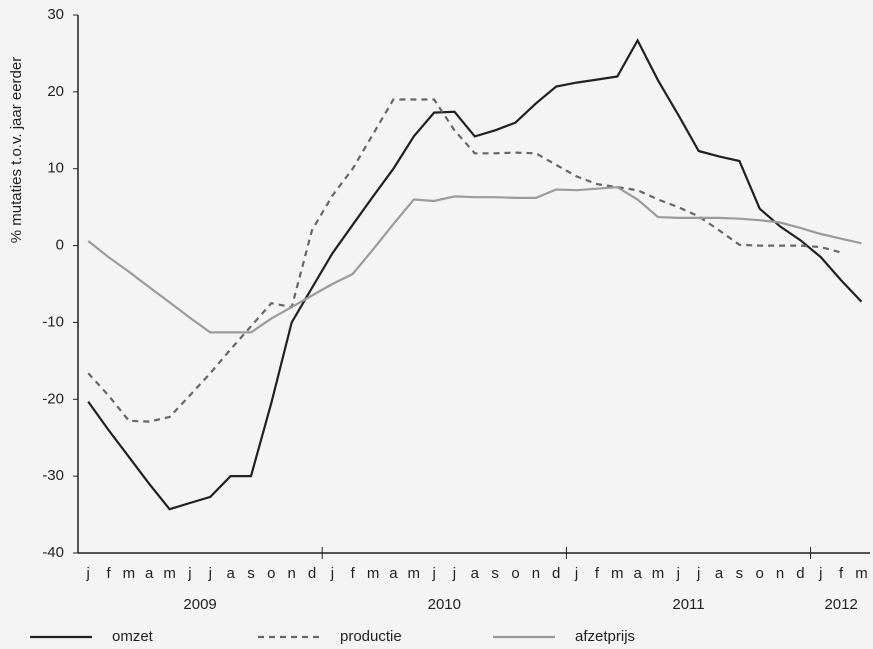  I want to click on y-axis-label: % mutaties t.o.v. jaar eerder, so click(16, 150).